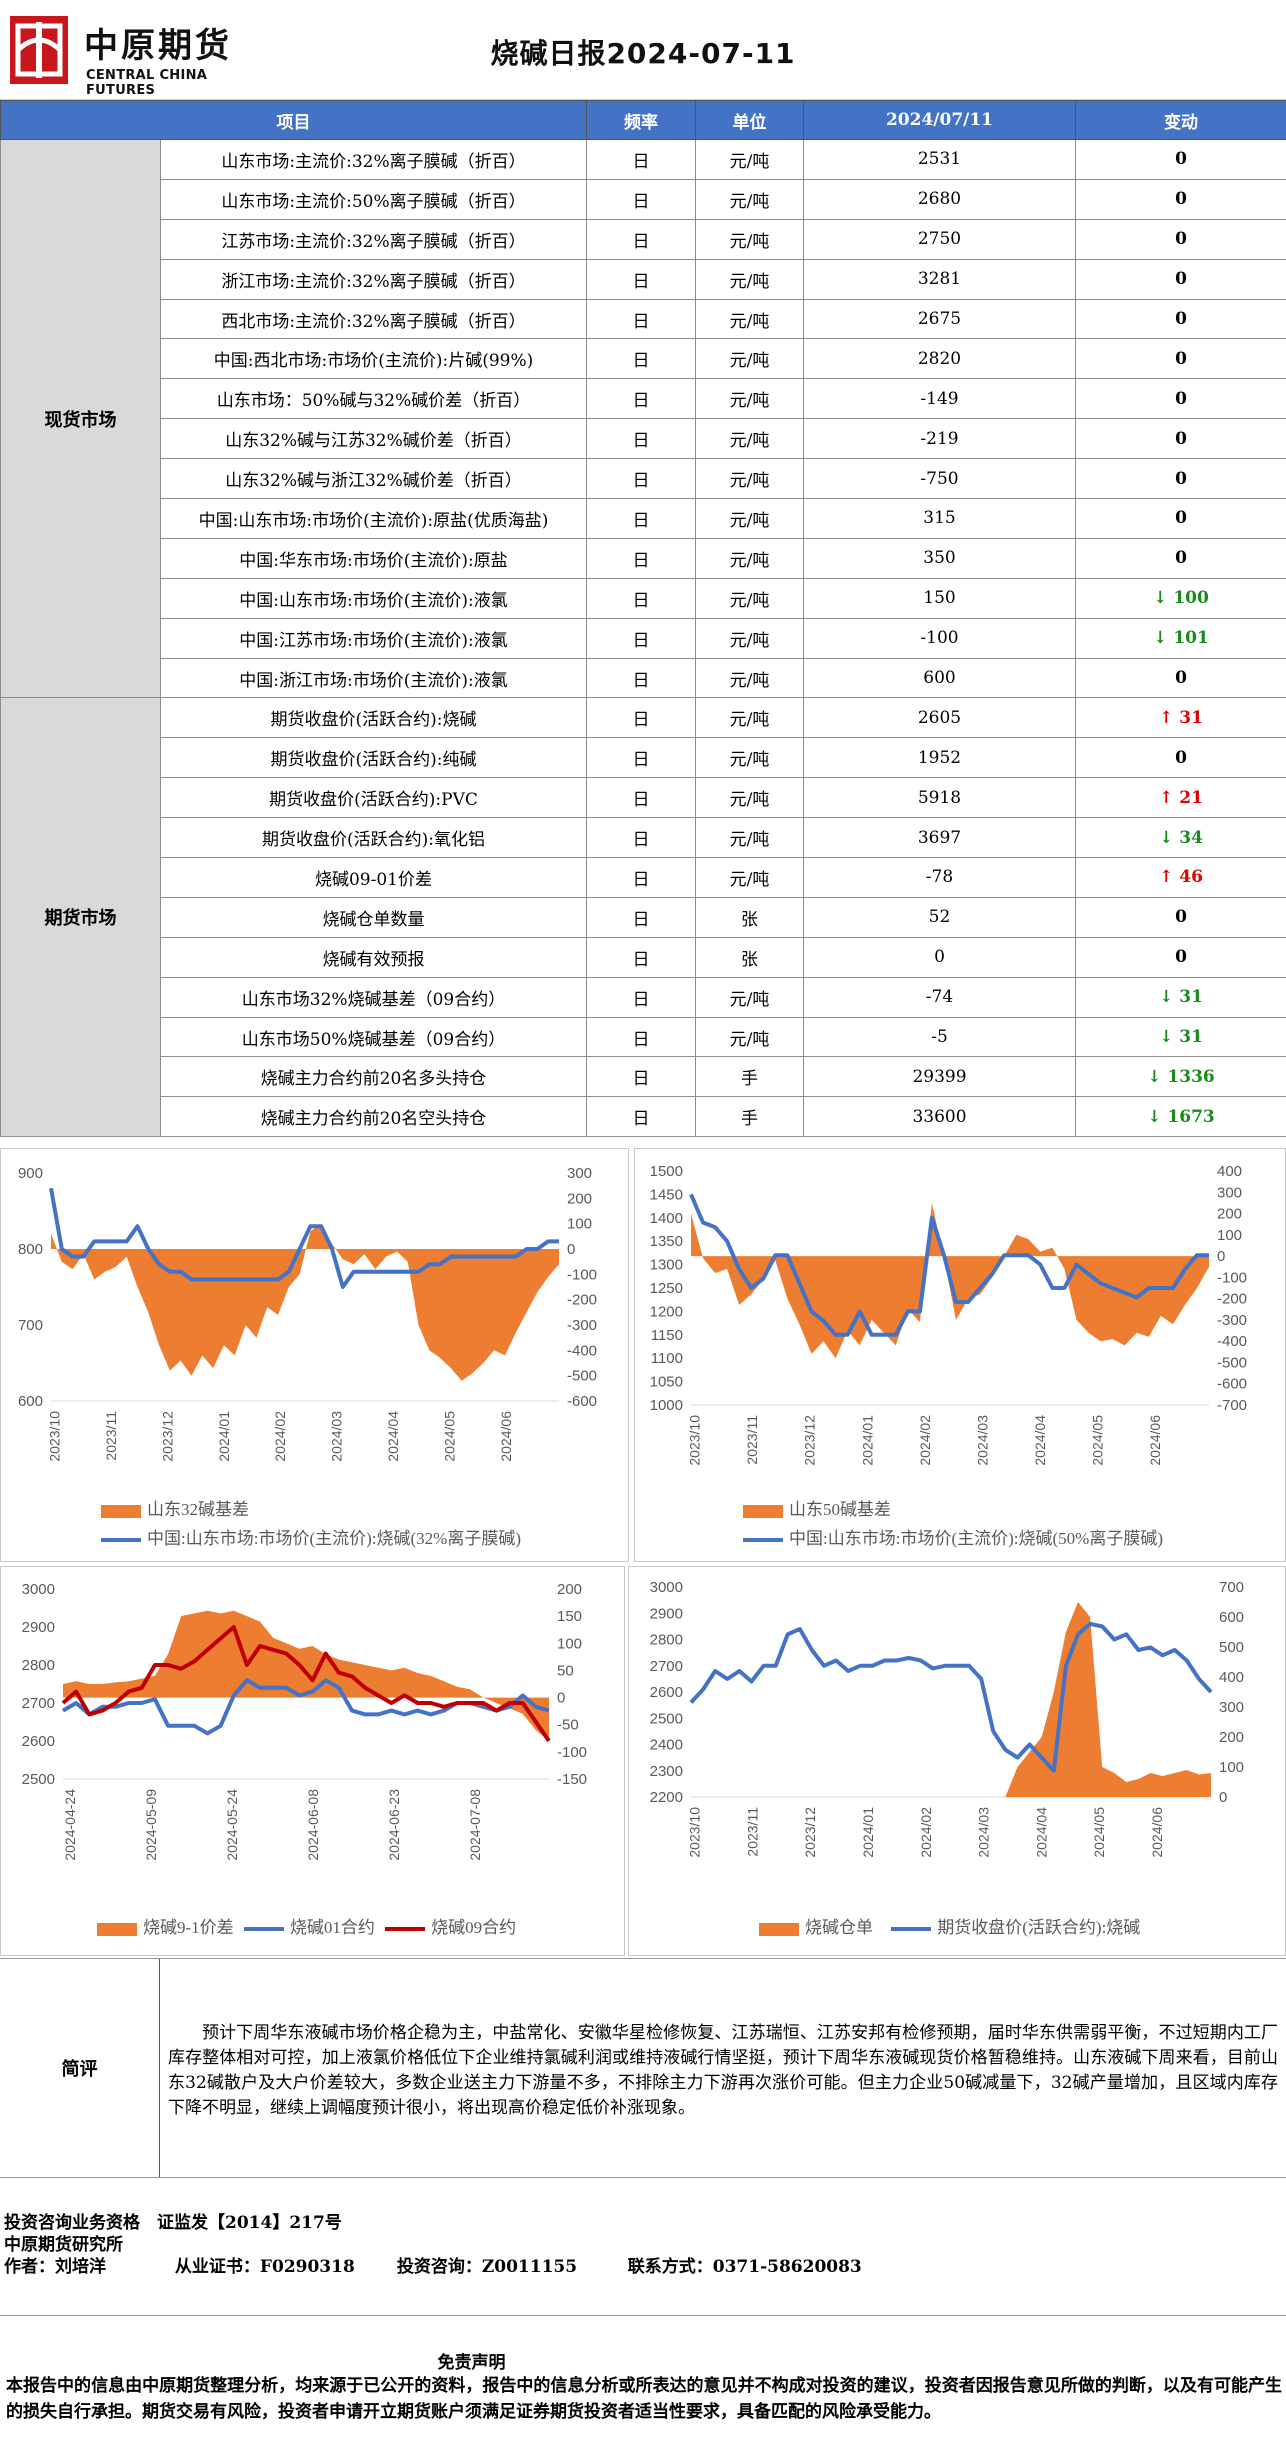  Describe the element at coordinates (373, 558) in the screenshot. I see `item-cell: 中国:华东市场:市场价(主流价):原盐` at that location.